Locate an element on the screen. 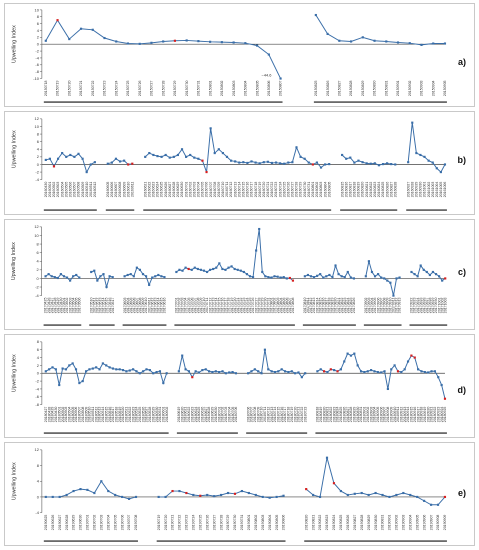 Image resolution: width=479 pixels, height=550 pixels. x-tick-label: 20170611 is located at coordinates (149, 305).